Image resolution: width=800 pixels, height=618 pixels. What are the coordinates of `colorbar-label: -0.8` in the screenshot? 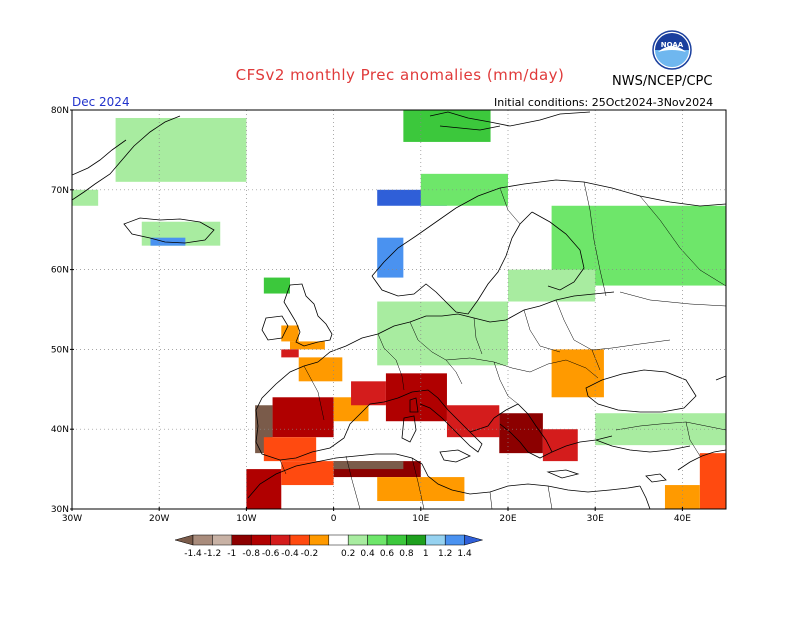 It's located at (251, 554).